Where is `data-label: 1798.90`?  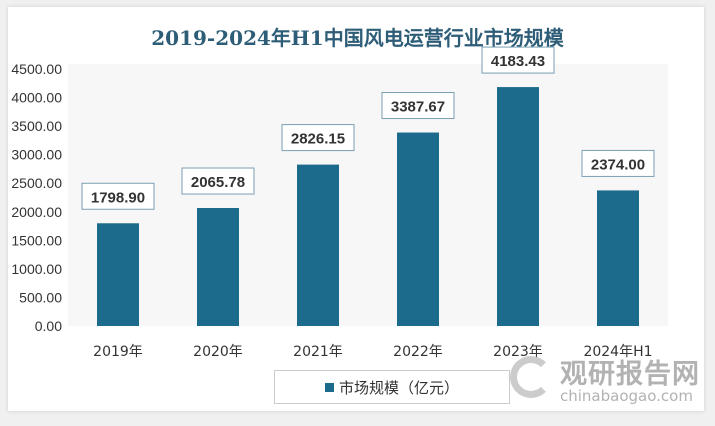
data-label: 1798.90 is located at coordinates (118, 197).